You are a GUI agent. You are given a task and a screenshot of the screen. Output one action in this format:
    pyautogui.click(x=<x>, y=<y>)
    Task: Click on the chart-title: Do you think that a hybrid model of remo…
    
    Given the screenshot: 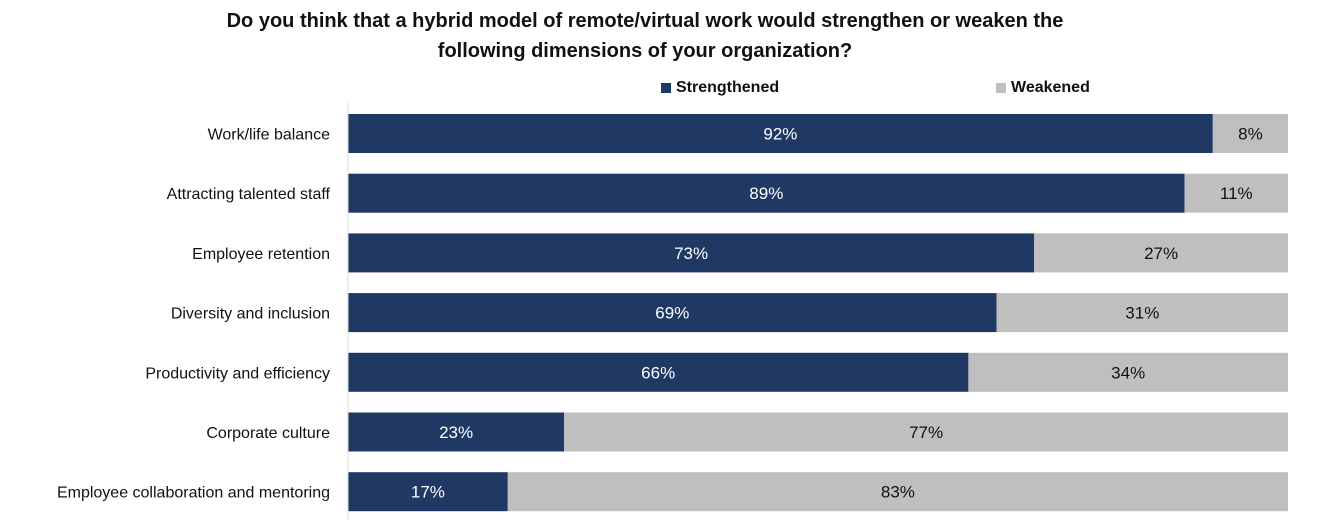 What is the action you would take?
    pyautogui.click(x=645, y=36)
    